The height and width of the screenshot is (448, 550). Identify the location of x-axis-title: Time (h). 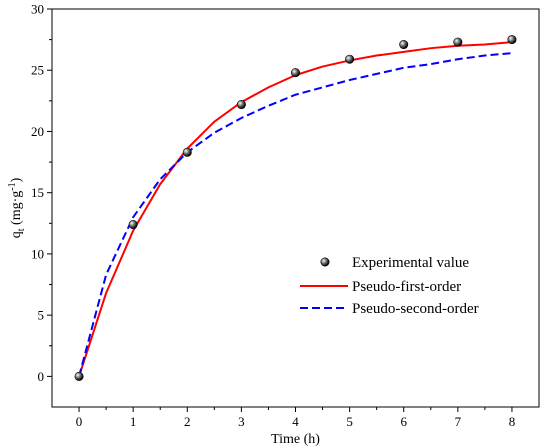
(295, 439).